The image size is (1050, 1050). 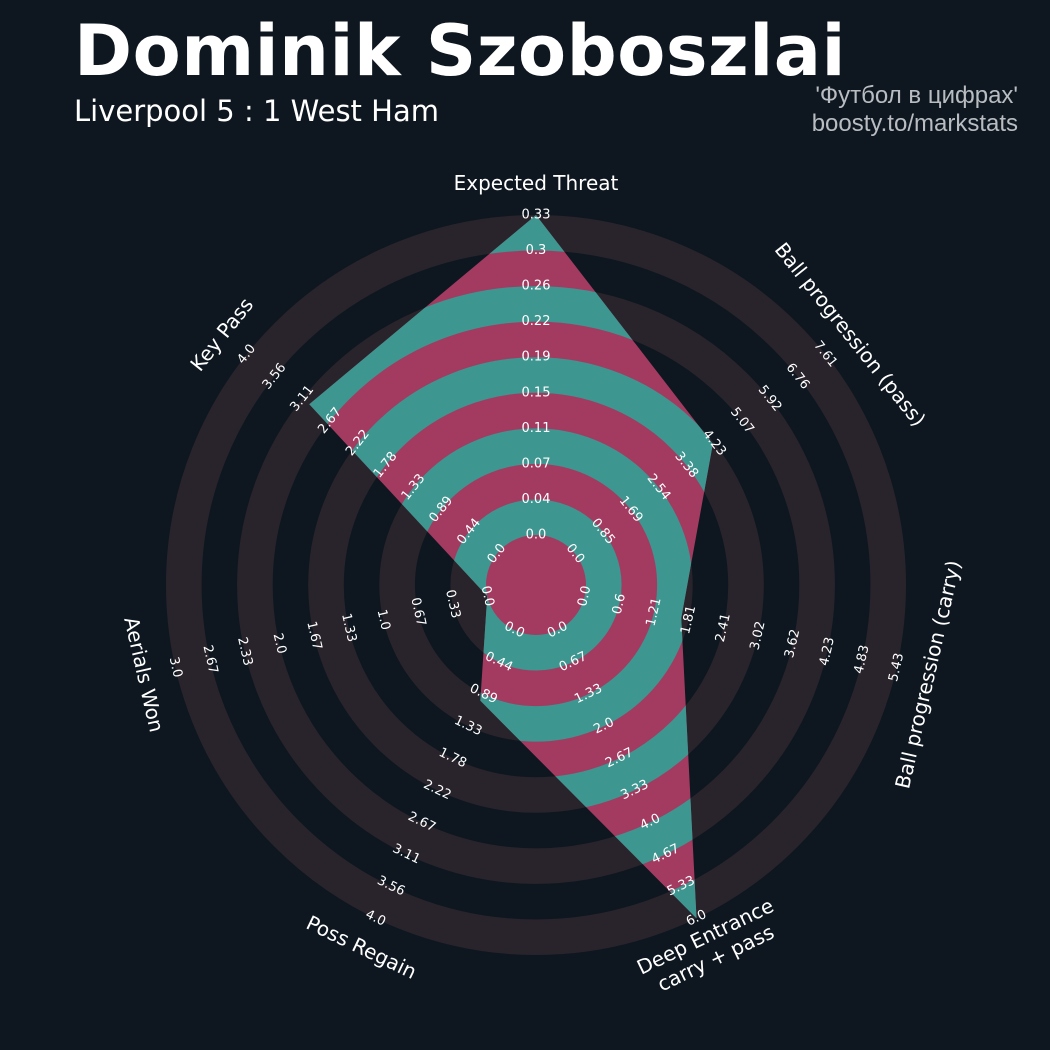 I want to click on tick-label: 0.3, so click(x=536, y=250).